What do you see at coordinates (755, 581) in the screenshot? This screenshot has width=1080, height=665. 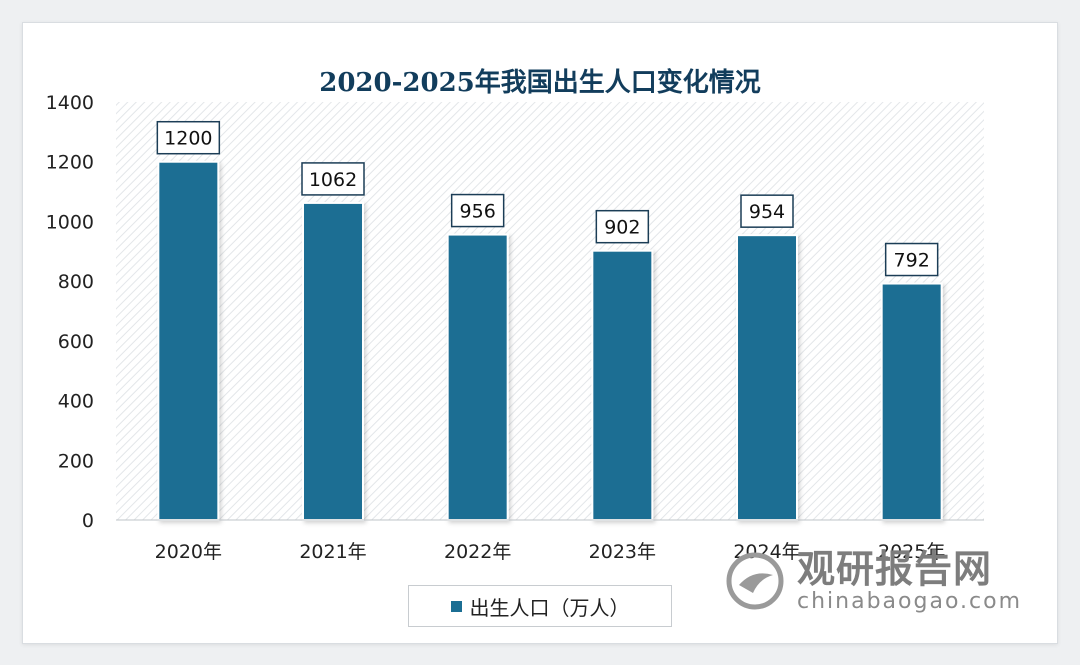 I see `chinabaogao-logo-icon` at bounding box center [755, 581].